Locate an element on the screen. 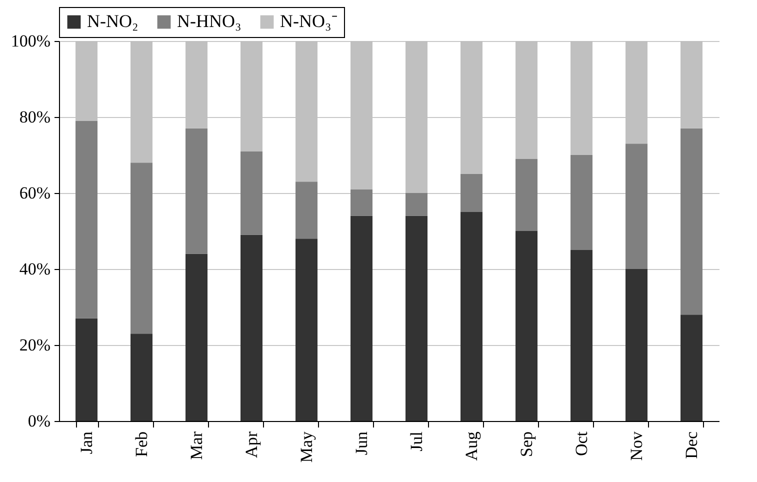 This screenshot has height=482, width=757. x-tick-label: Dec is located at coordinates (691, 445).